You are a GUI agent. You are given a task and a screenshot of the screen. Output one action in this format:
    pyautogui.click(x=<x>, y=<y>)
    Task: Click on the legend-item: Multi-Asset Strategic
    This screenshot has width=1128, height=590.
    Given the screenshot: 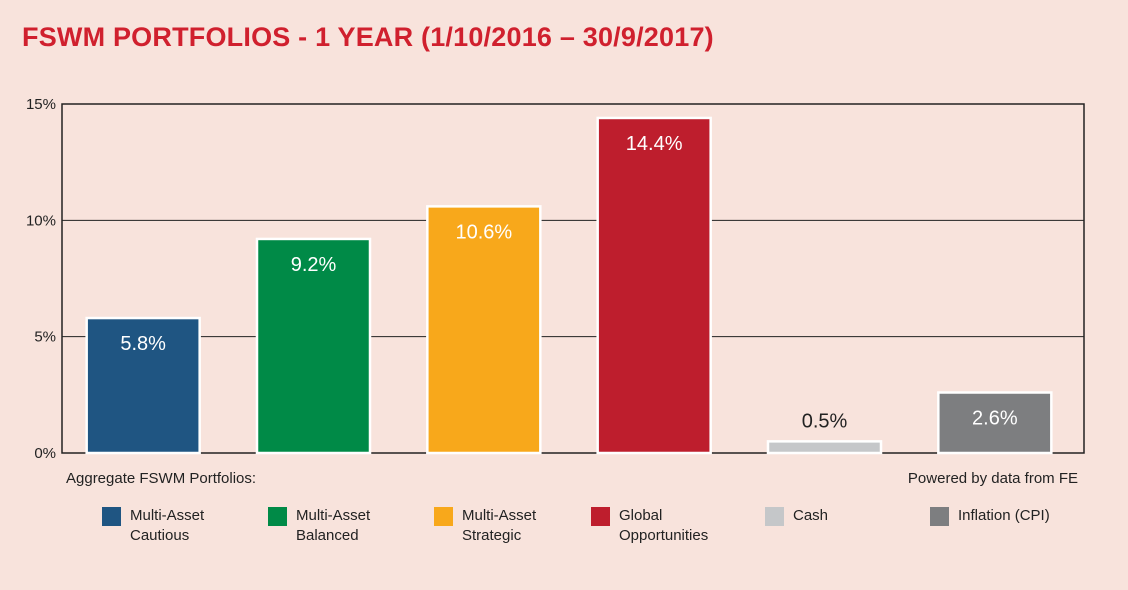 What is the action you would take?
    pyautogui.click(x=513, y=526)
    